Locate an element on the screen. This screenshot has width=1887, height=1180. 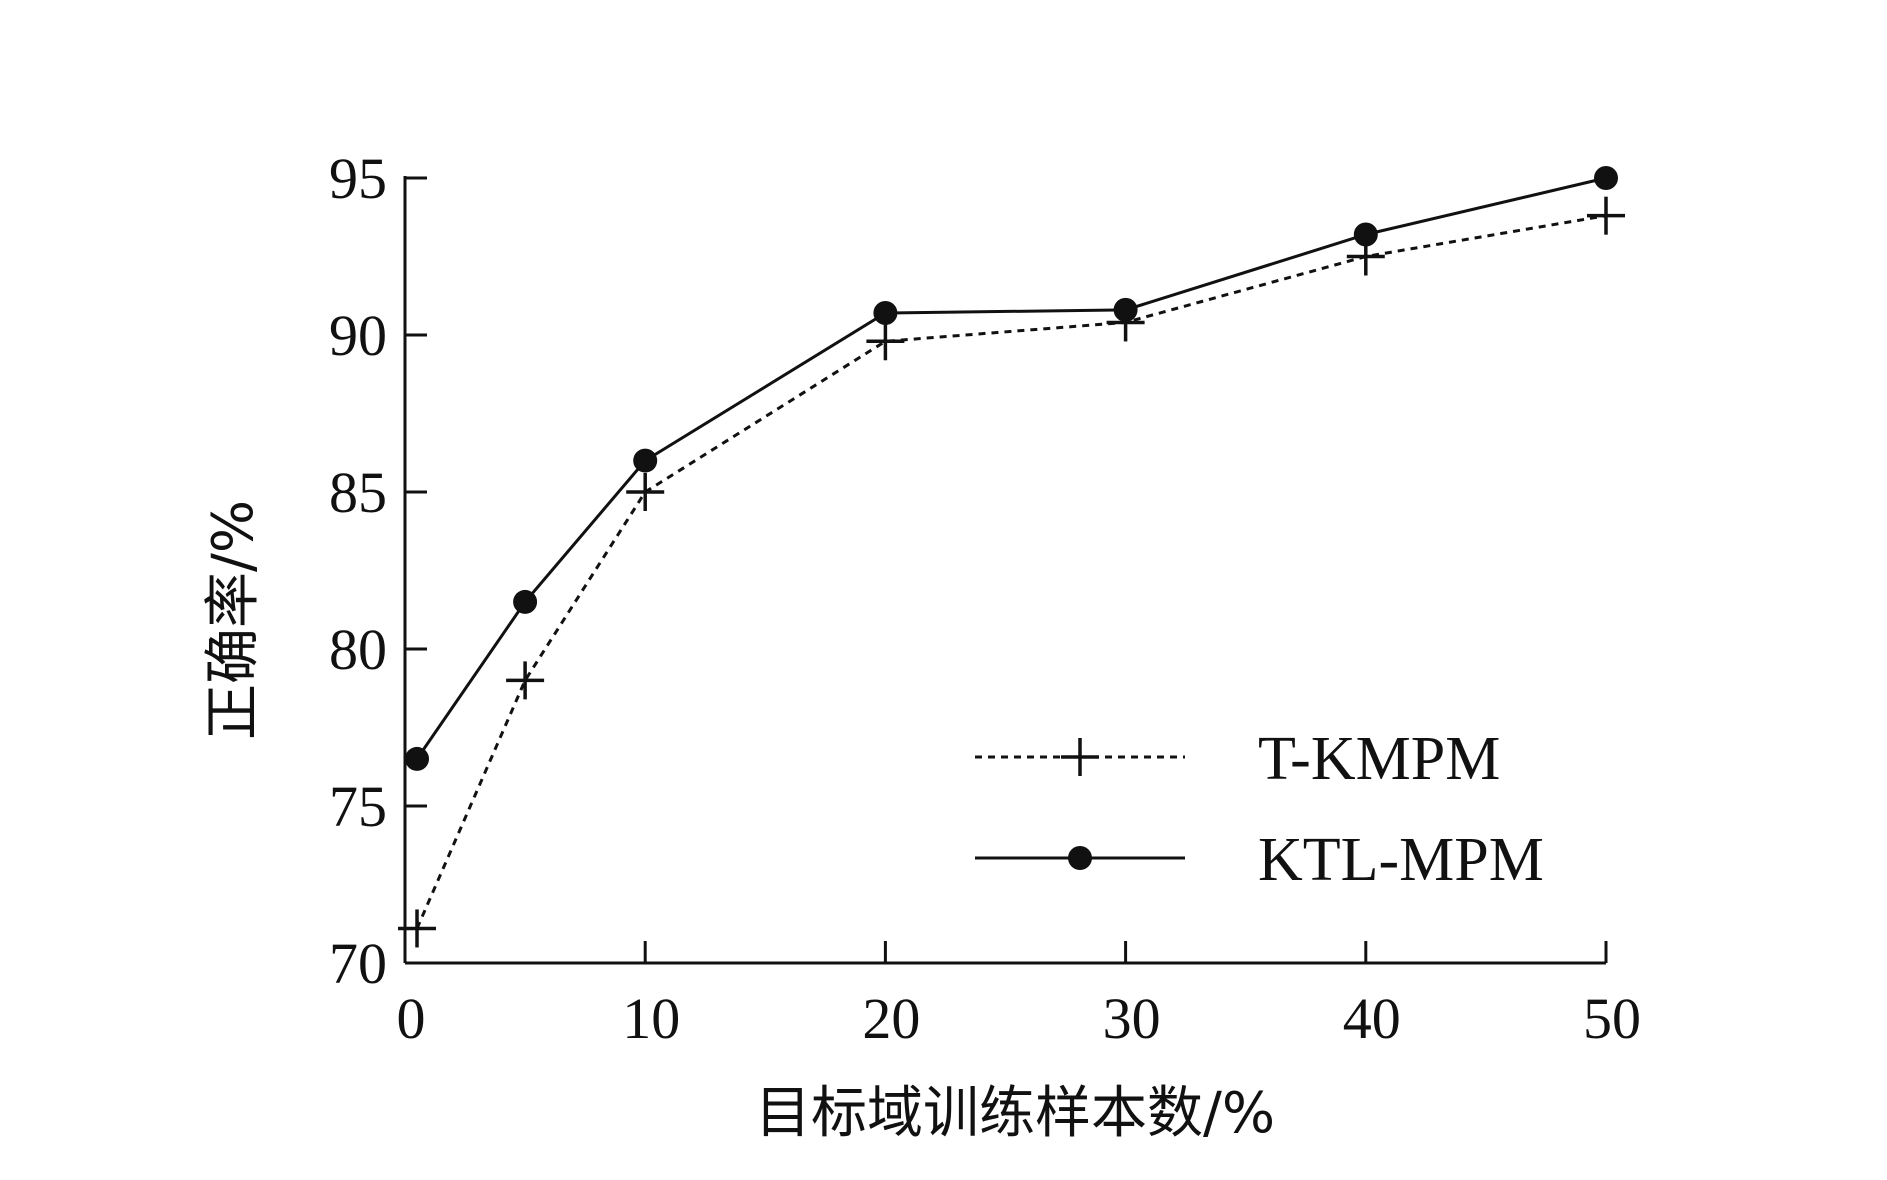
legend-label: T-KMPM is located at coordinates (1379, 759).